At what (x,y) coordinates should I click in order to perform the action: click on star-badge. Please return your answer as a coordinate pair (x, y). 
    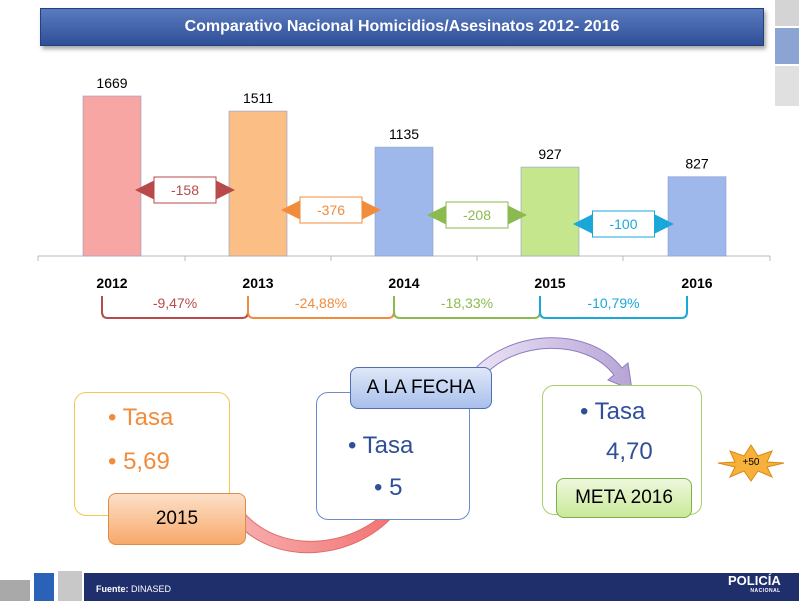
    Looking at the image, I should click on (751, 463).